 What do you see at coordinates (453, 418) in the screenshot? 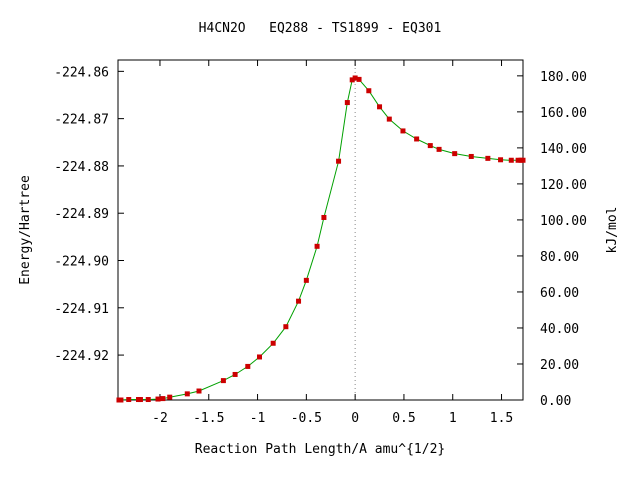
I see `x-tick-label: 1` at bounding box center [453, 418].